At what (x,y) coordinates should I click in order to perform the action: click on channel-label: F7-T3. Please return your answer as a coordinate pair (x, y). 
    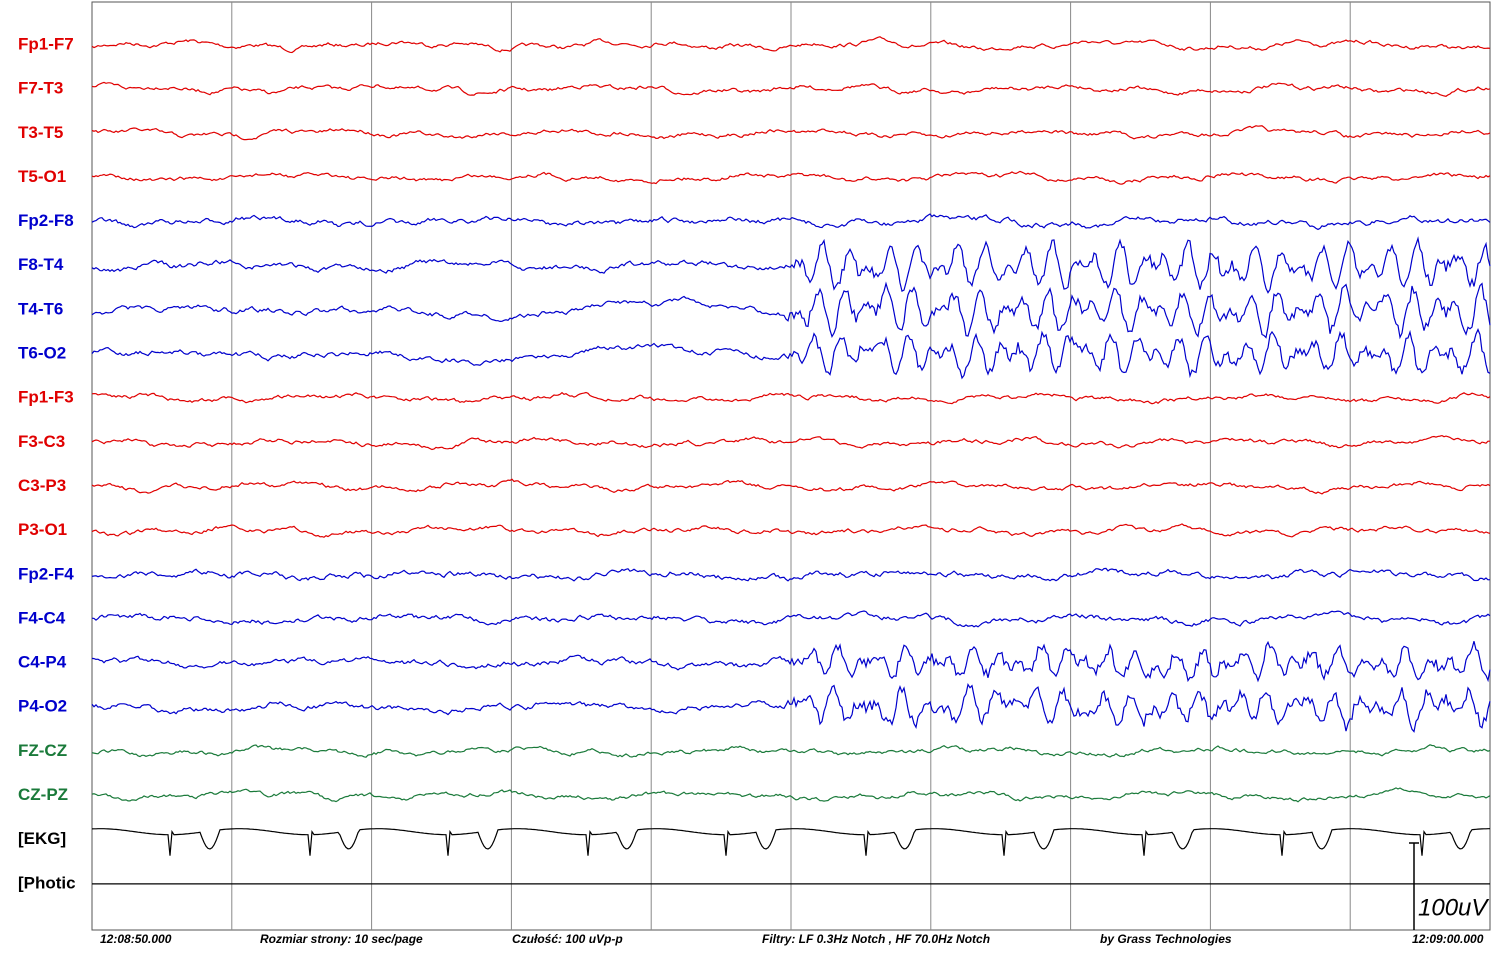
    Looking at the image, I should click on (40, 88).